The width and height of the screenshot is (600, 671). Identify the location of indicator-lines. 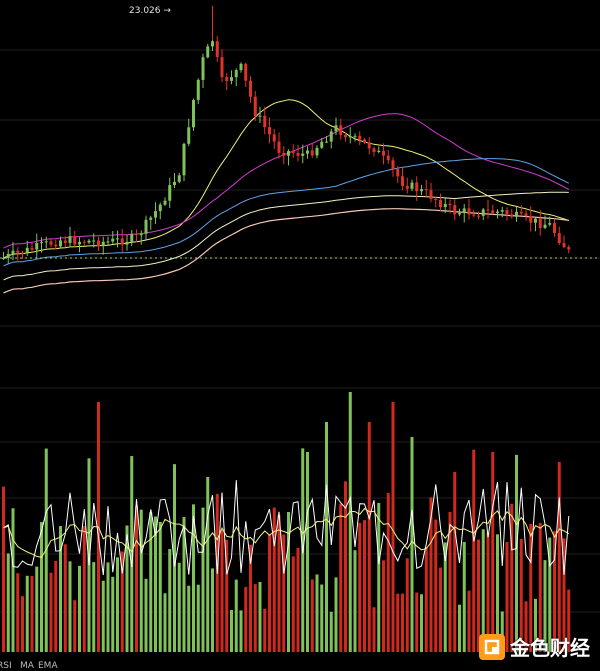
(286, 528).